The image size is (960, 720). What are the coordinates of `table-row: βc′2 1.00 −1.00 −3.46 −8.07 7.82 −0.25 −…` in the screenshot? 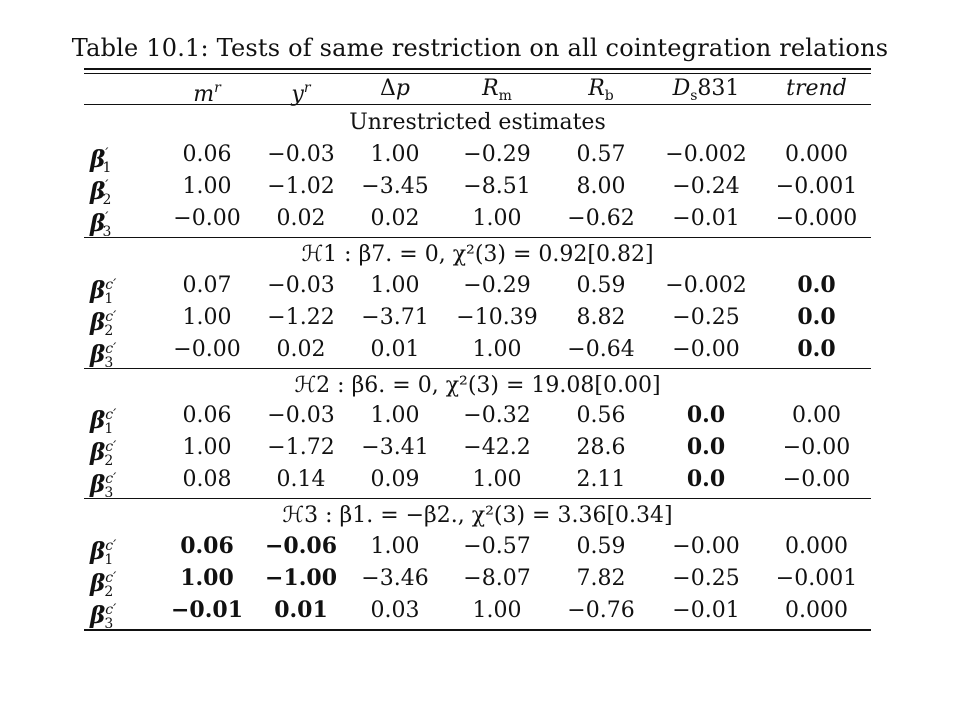 It's located at (477, 581).